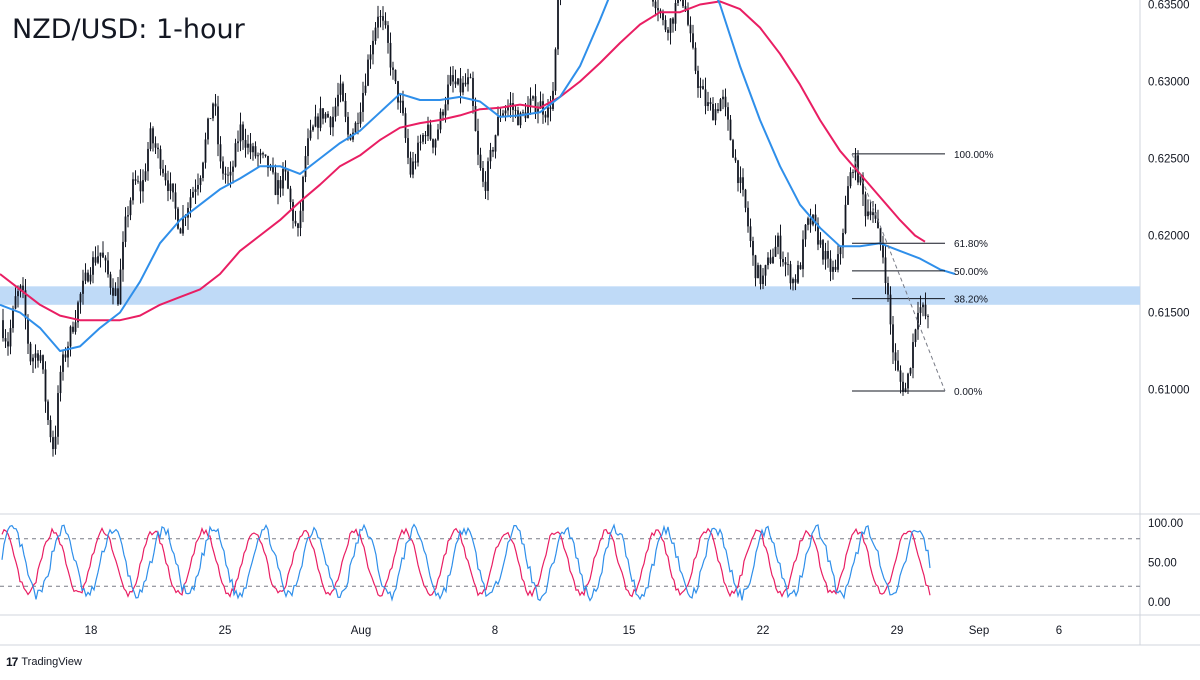 This screenshot has height=680, width=1200. What do you see at coordinates (1159, 603) in the screenshot?
I see `stoch-tick-label: 0.00` at bounding box center [1159, 603].